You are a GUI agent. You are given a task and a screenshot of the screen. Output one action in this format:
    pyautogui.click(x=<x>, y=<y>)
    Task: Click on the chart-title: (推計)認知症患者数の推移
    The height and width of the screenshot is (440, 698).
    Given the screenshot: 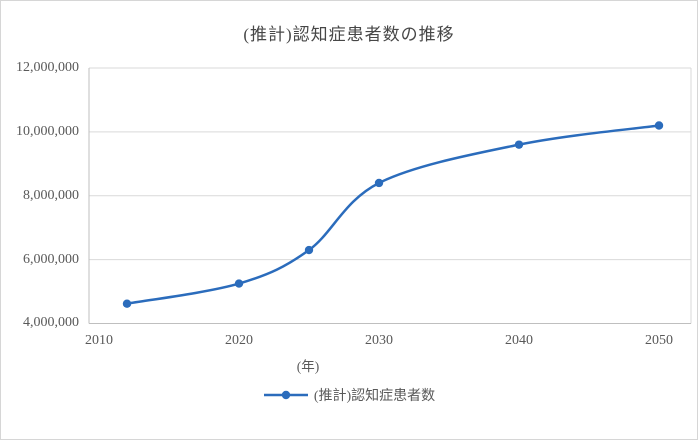 What is the action you would take?
    pyautogui.click(x=349, y=34)
    